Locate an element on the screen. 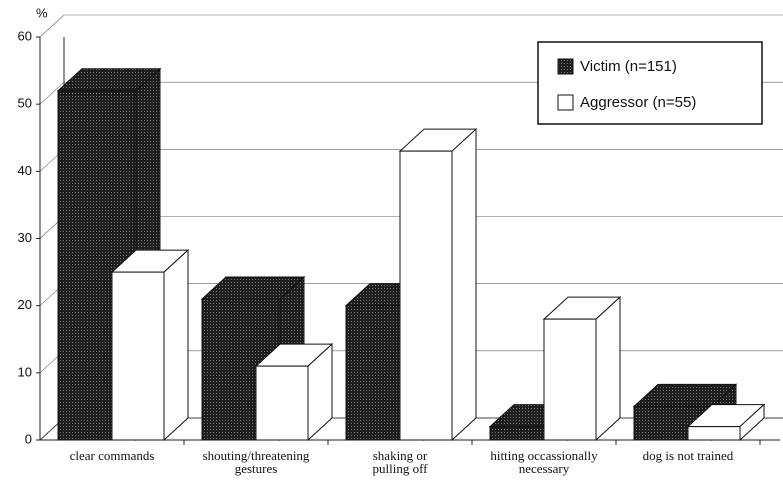  x-tick-label: hitting occassionally necessary is located at coordinates (544, 462).